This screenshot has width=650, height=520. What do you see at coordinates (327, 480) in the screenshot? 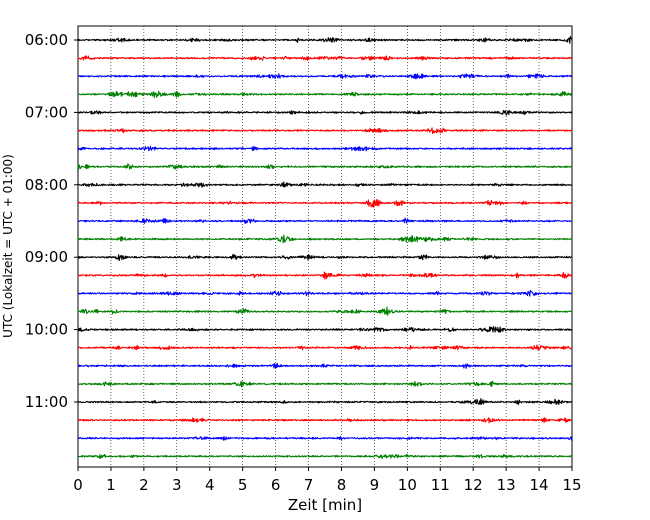
I see `x-axis: 0 1 2 3 4 5 6 7 8 9 10 11 12 13 14 15` at bounding box center [327, 480].